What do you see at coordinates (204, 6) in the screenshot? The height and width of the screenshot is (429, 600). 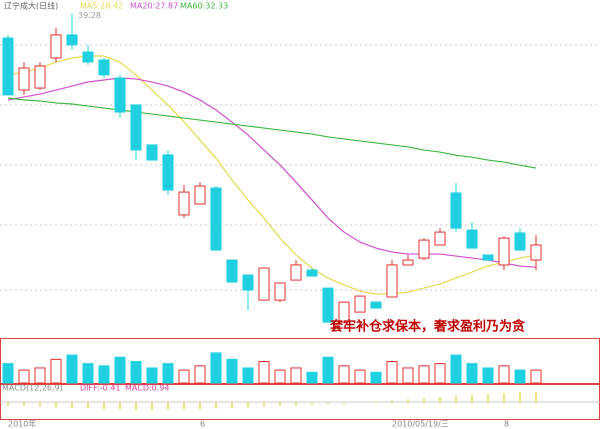 I see `legend-entry: MA60:32.33` at bounding box center [204, 6].